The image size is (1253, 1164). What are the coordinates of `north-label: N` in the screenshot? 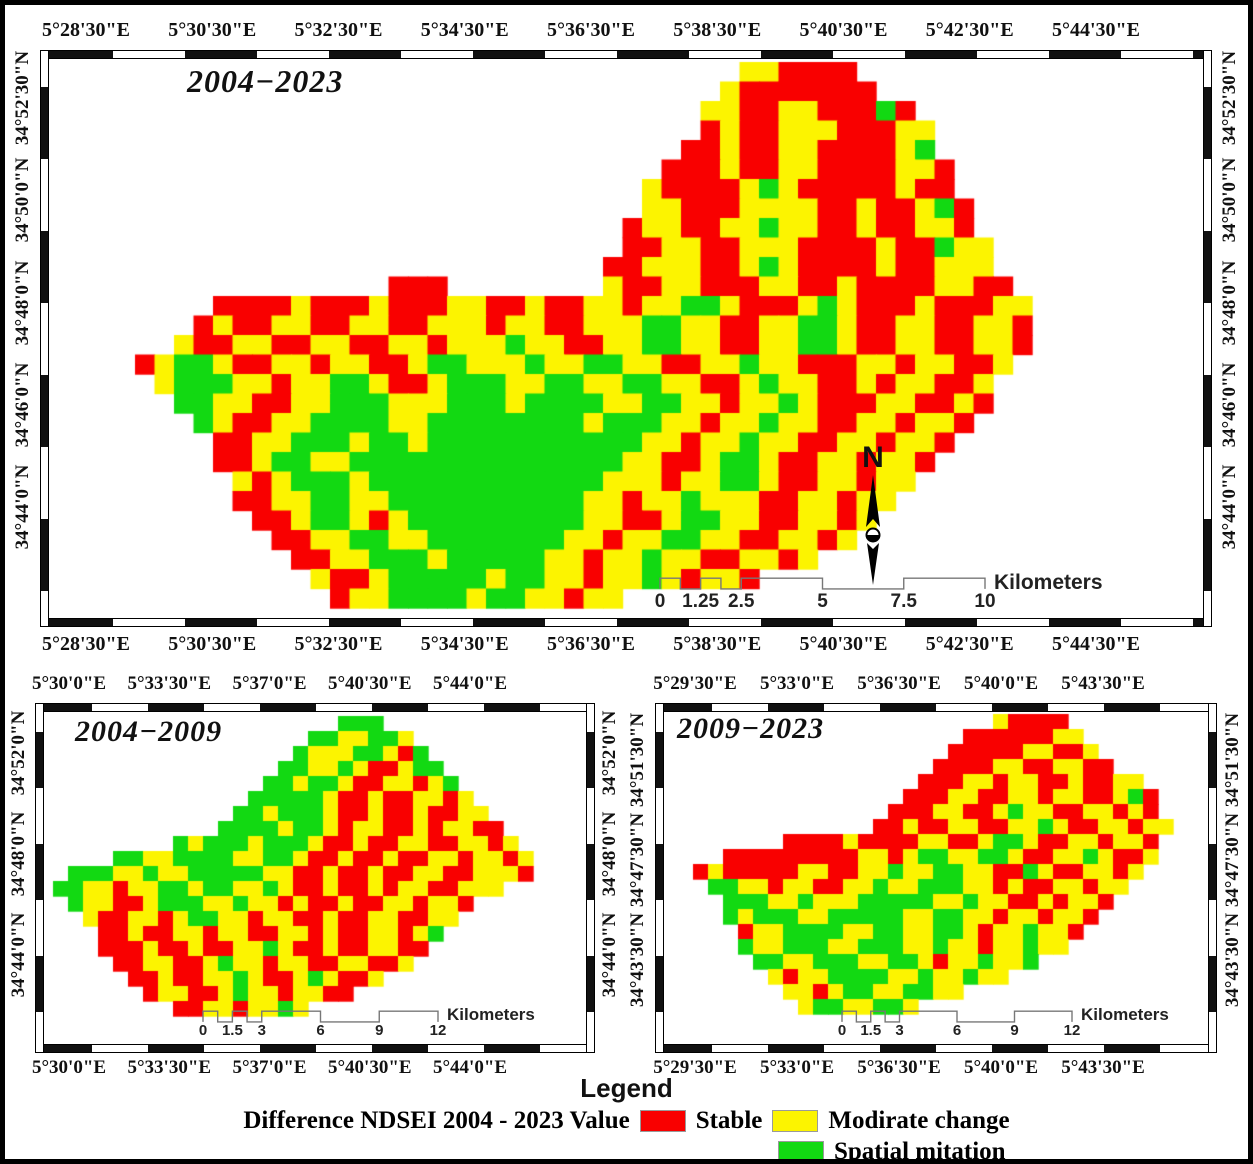 It's located at (873, 457).